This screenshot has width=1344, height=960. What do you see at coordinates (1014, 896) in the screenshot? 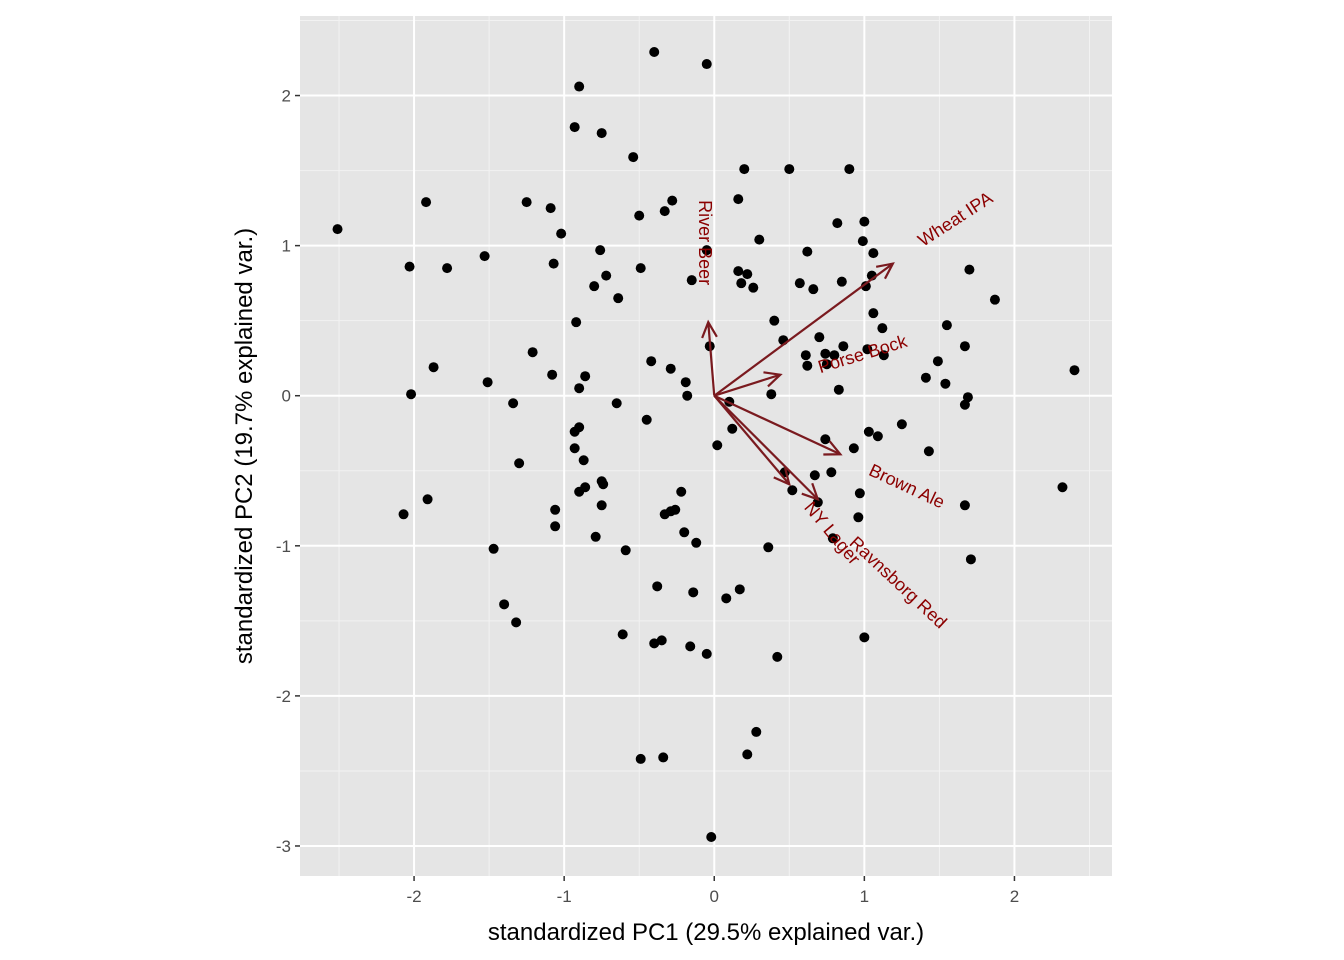
I see `x-tick-label: 2` at bounding box center [1014, 896].